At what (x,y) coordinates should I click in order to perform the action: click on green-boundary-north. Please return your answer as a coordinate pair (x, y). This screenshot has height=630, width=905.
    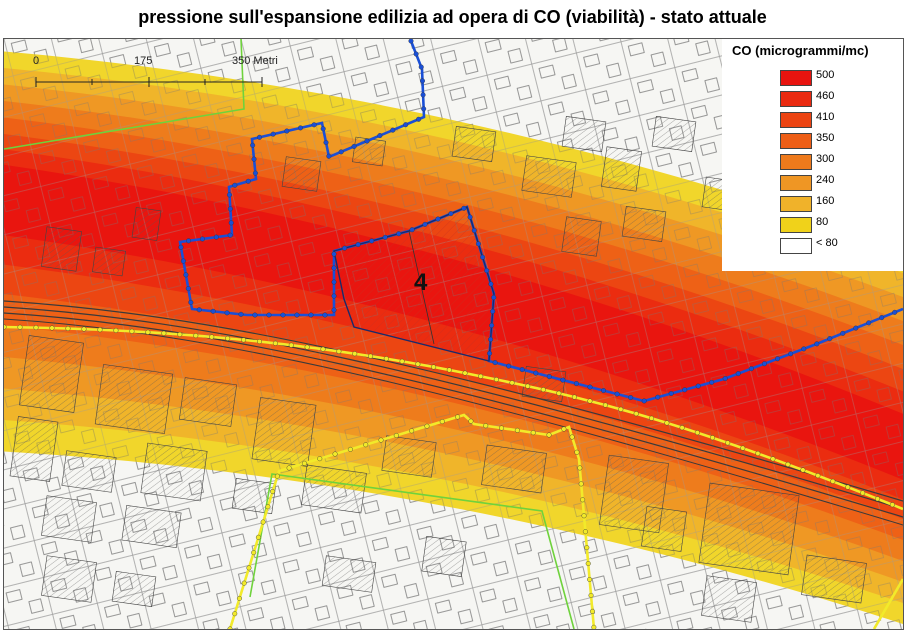
    Looking at the image, I should click on (124, 94).